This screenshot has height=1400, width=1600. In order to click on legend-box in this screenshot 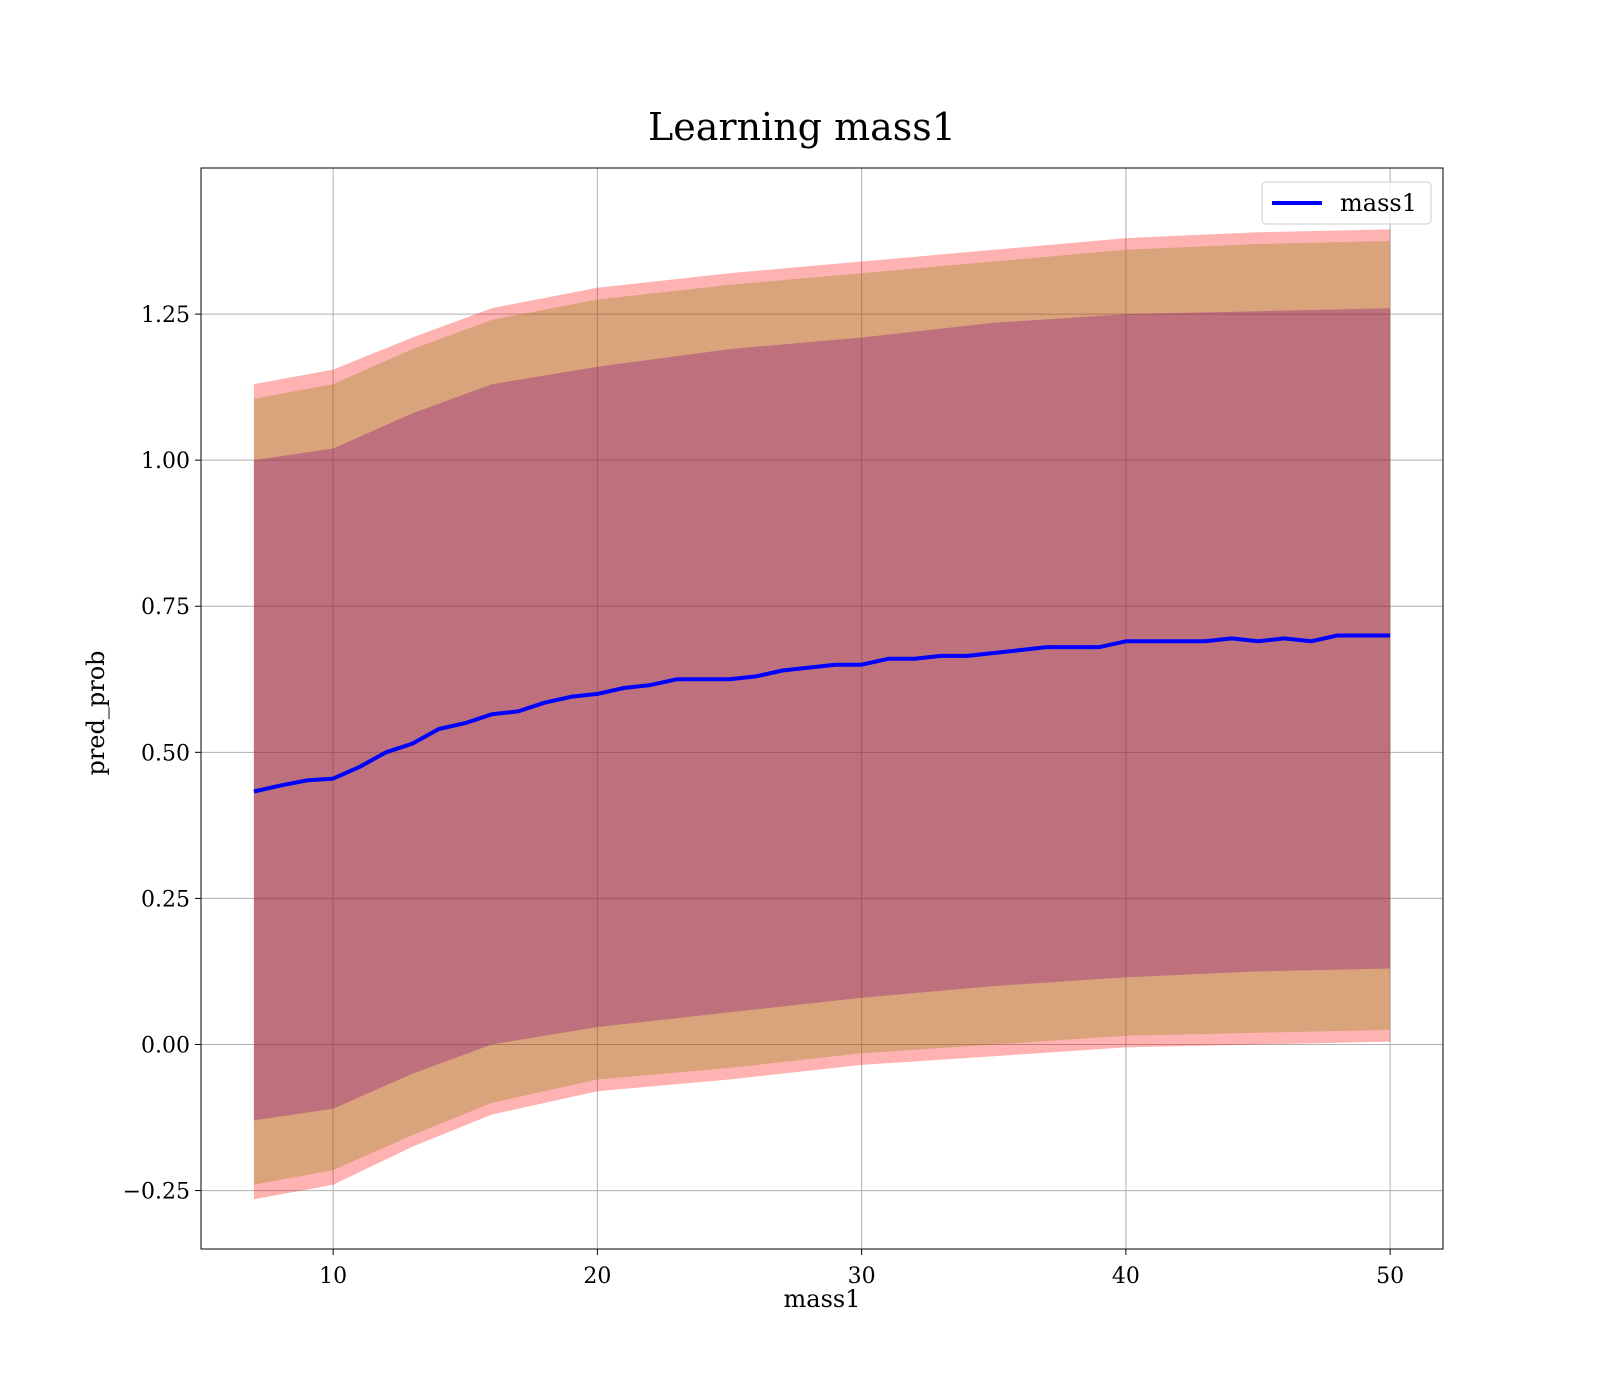, I will do `click(1346, 203)`.